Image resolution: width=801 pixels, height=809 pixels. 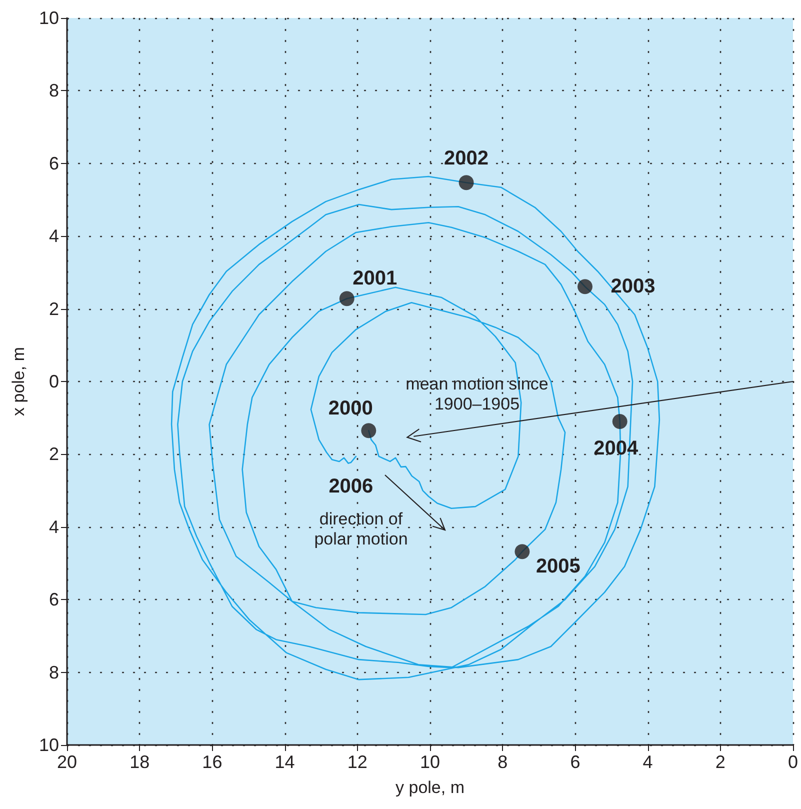 I want to click on x-tick-label: 10, so click(x=430, y=762).